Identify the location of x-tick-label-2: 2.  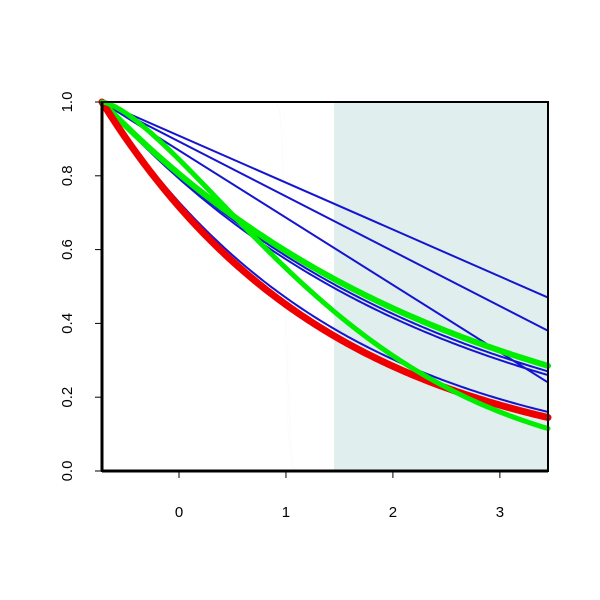
(393, 512).